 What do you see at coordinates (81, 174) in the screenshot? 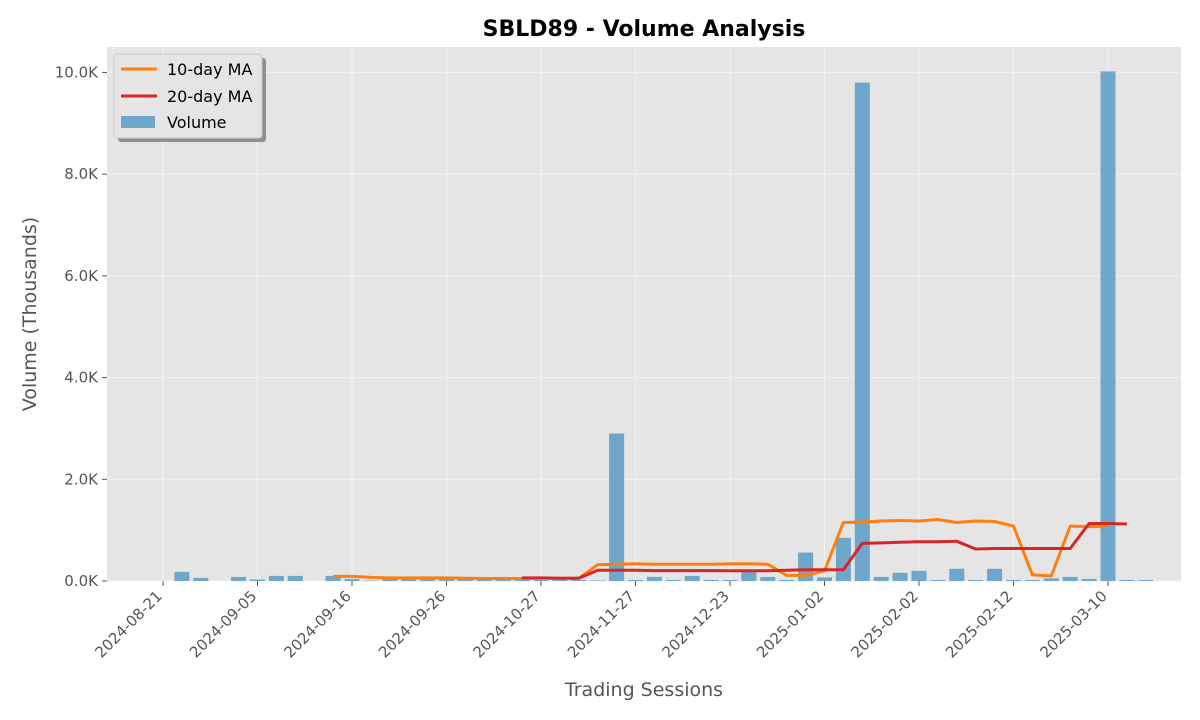
I see `y-tick-label: 8.0K` at bounding box center [81, 174].